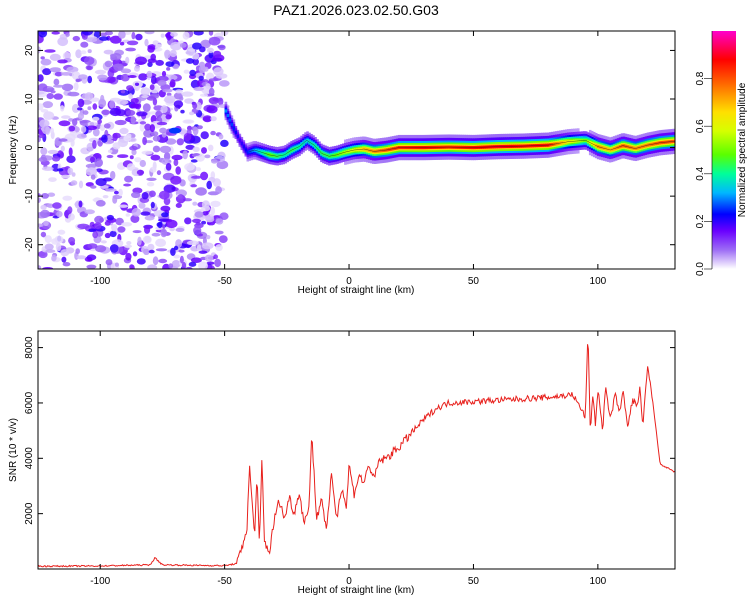  What do you see at coordinates (29, 458) in the screenshot?
I see `snr-ytick-label: 4000` at bounding box center [29, 458].